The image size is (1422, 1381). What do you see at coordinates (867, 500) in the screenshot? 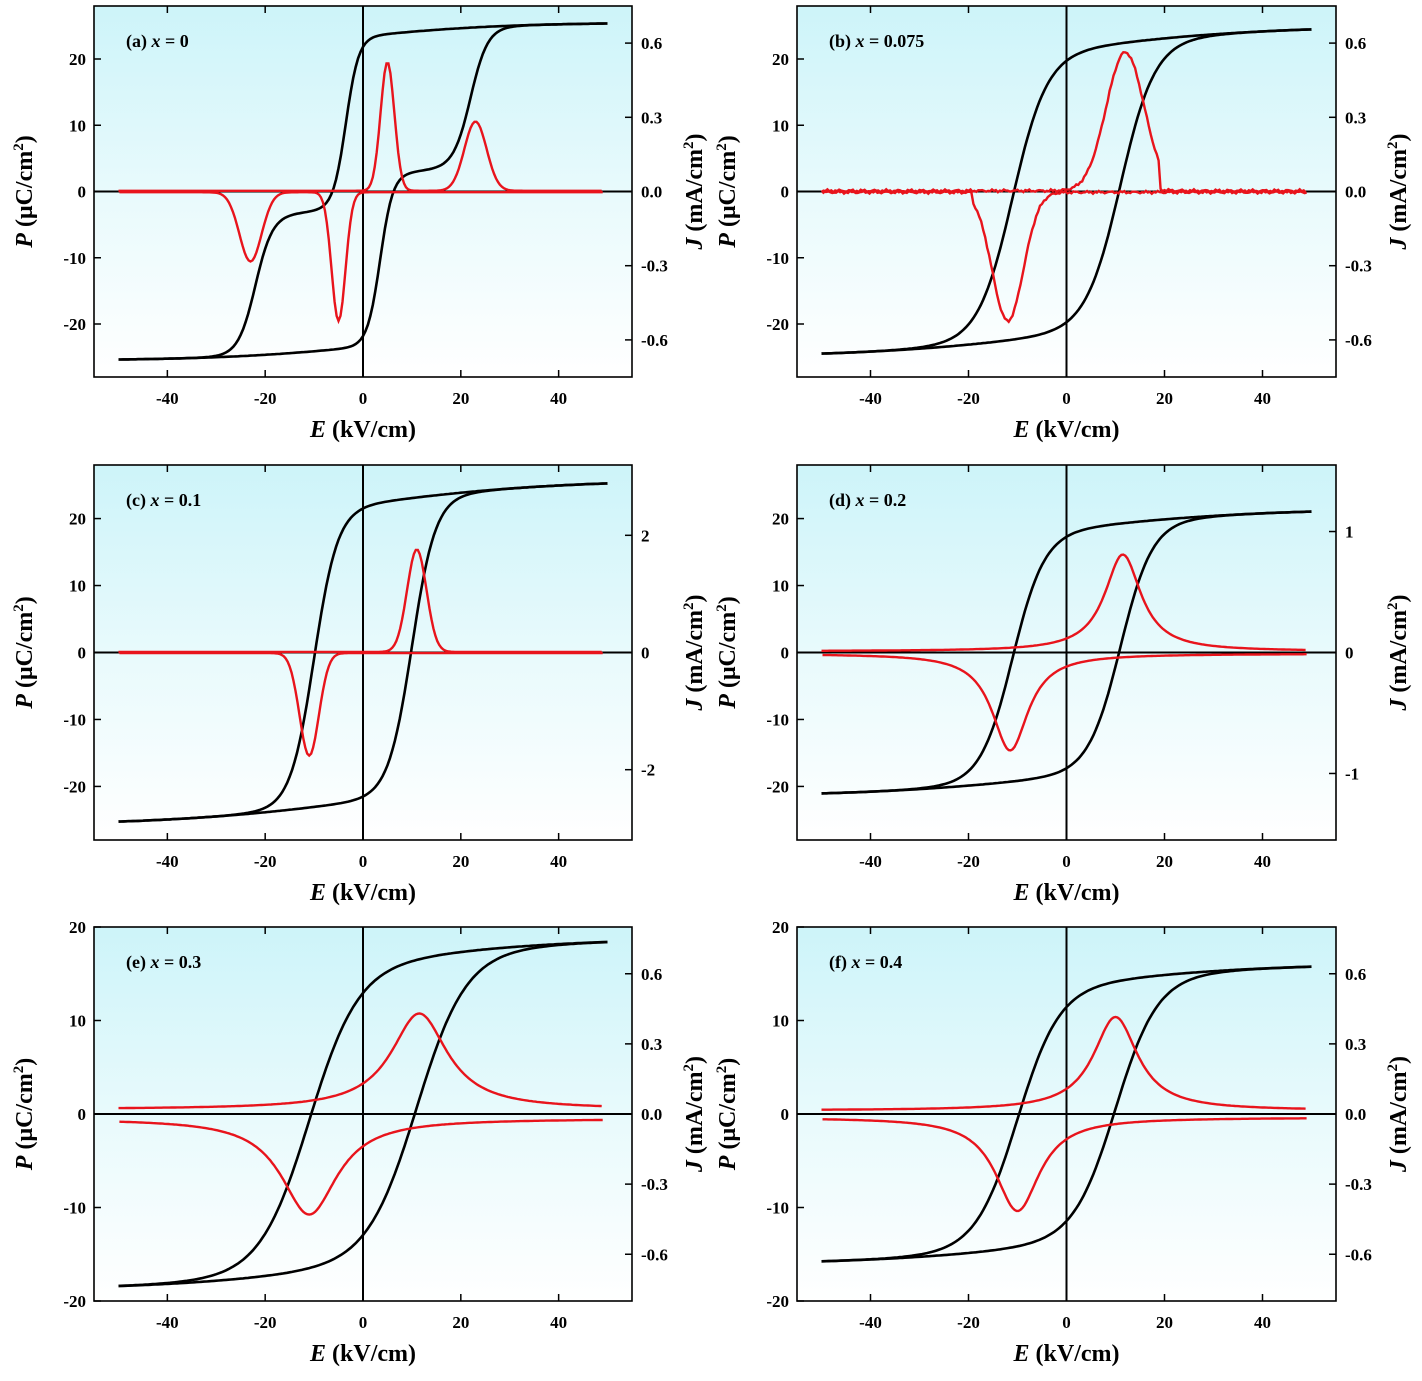
I see `panel-label: (d) x = 0.2` at bounding box center [867, 500].